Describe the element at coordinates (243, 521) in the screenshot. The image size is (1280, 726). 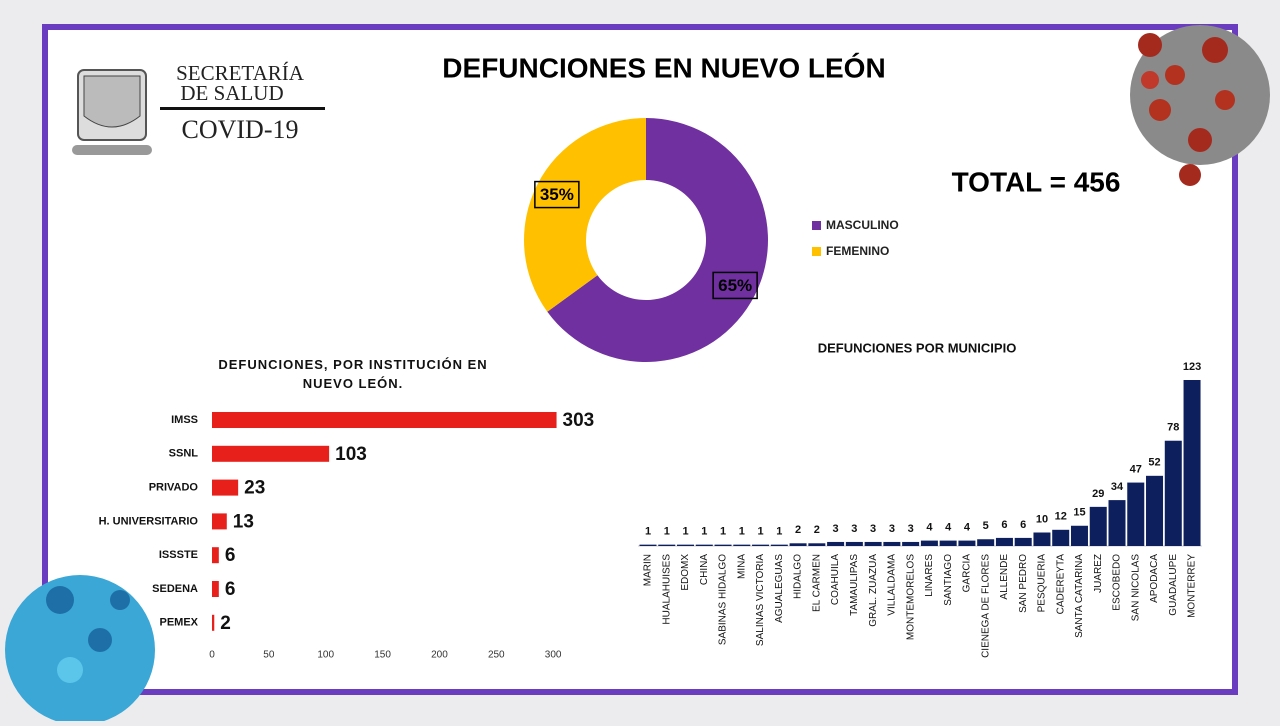
I see `data-label: 13` at that location.